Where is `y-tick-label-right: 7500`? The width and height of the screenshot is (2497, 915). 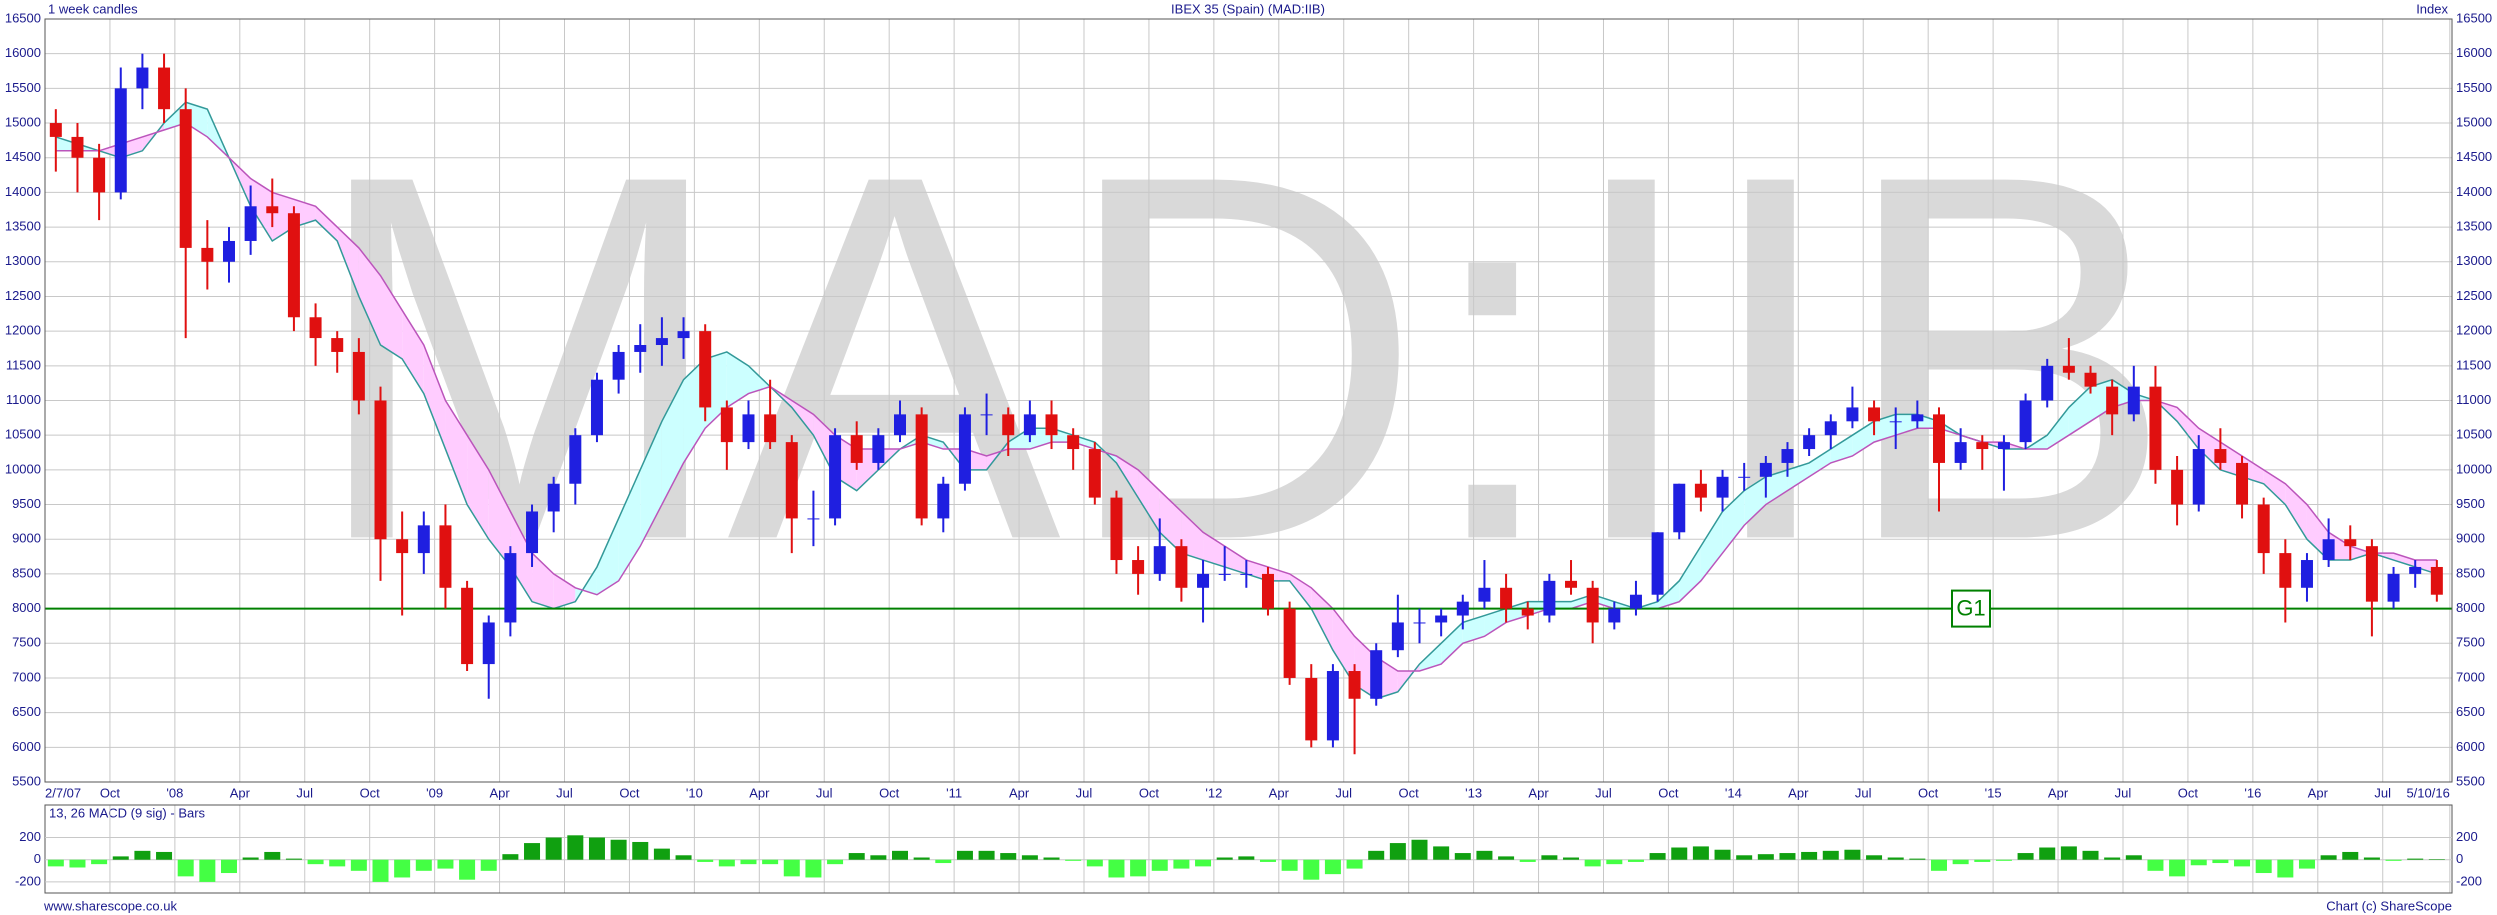
y-tick-label-right: 7500 is located at coordinates (2470, 642).